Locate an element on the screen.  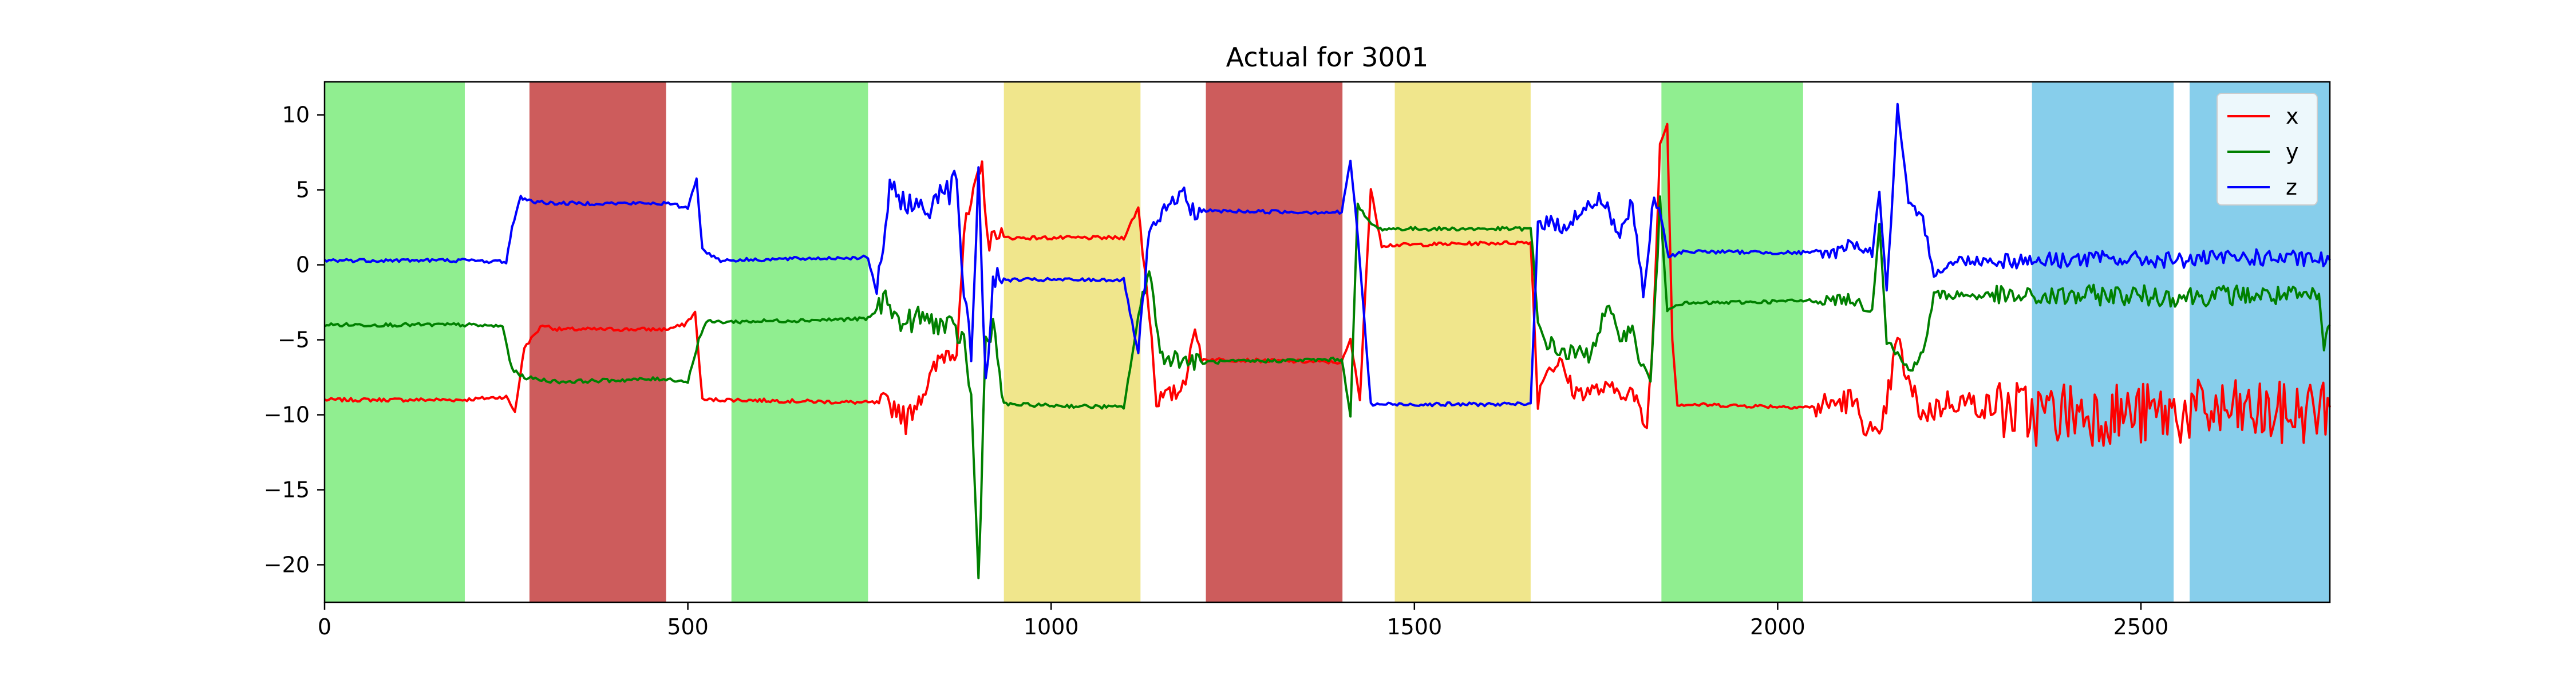
y-tick-label: 0 is located at coordinates (303, 265).